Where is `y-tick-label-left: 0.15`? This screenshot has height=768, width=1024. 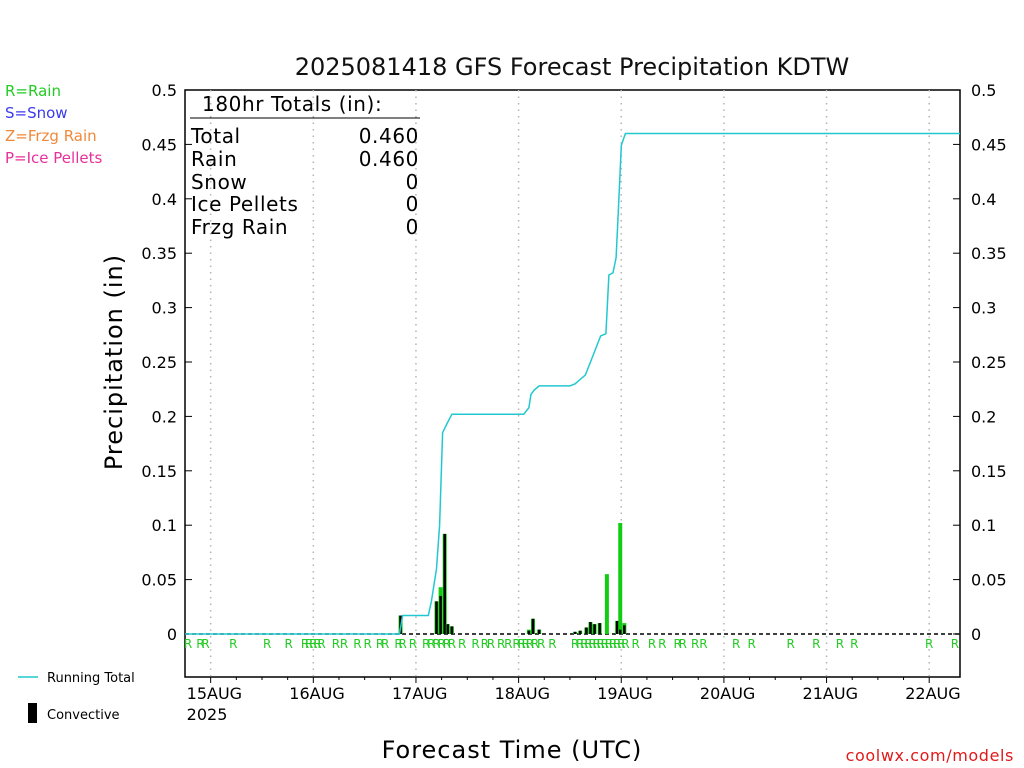 y-tick-label-left: 0.15 is located at coordinates (159, 471).